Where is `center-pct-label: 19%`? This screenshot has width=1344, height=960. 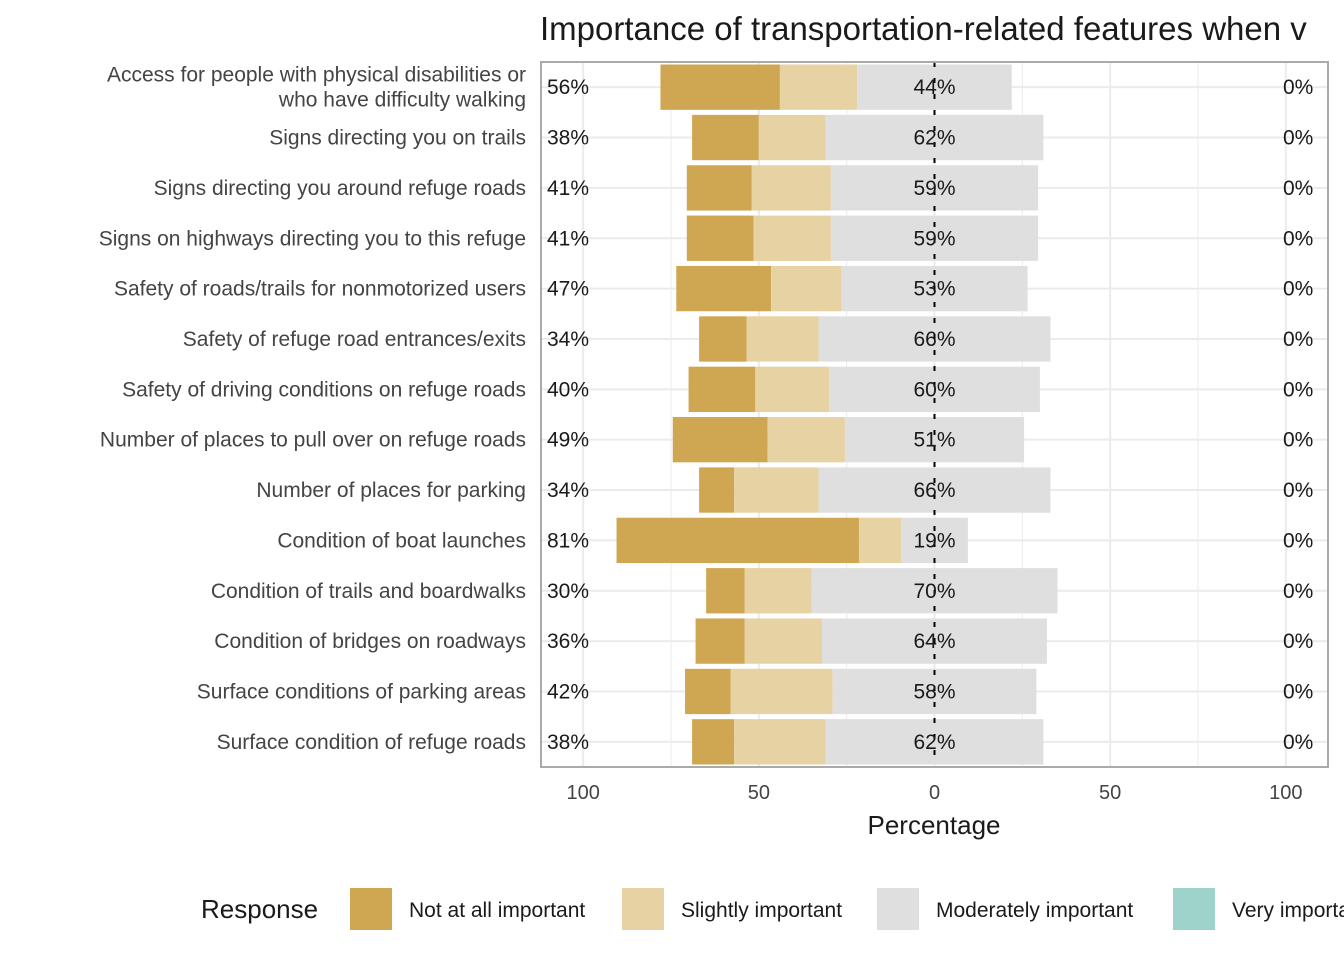 center-pct-label: 19% is located at coordinates (934, 540).